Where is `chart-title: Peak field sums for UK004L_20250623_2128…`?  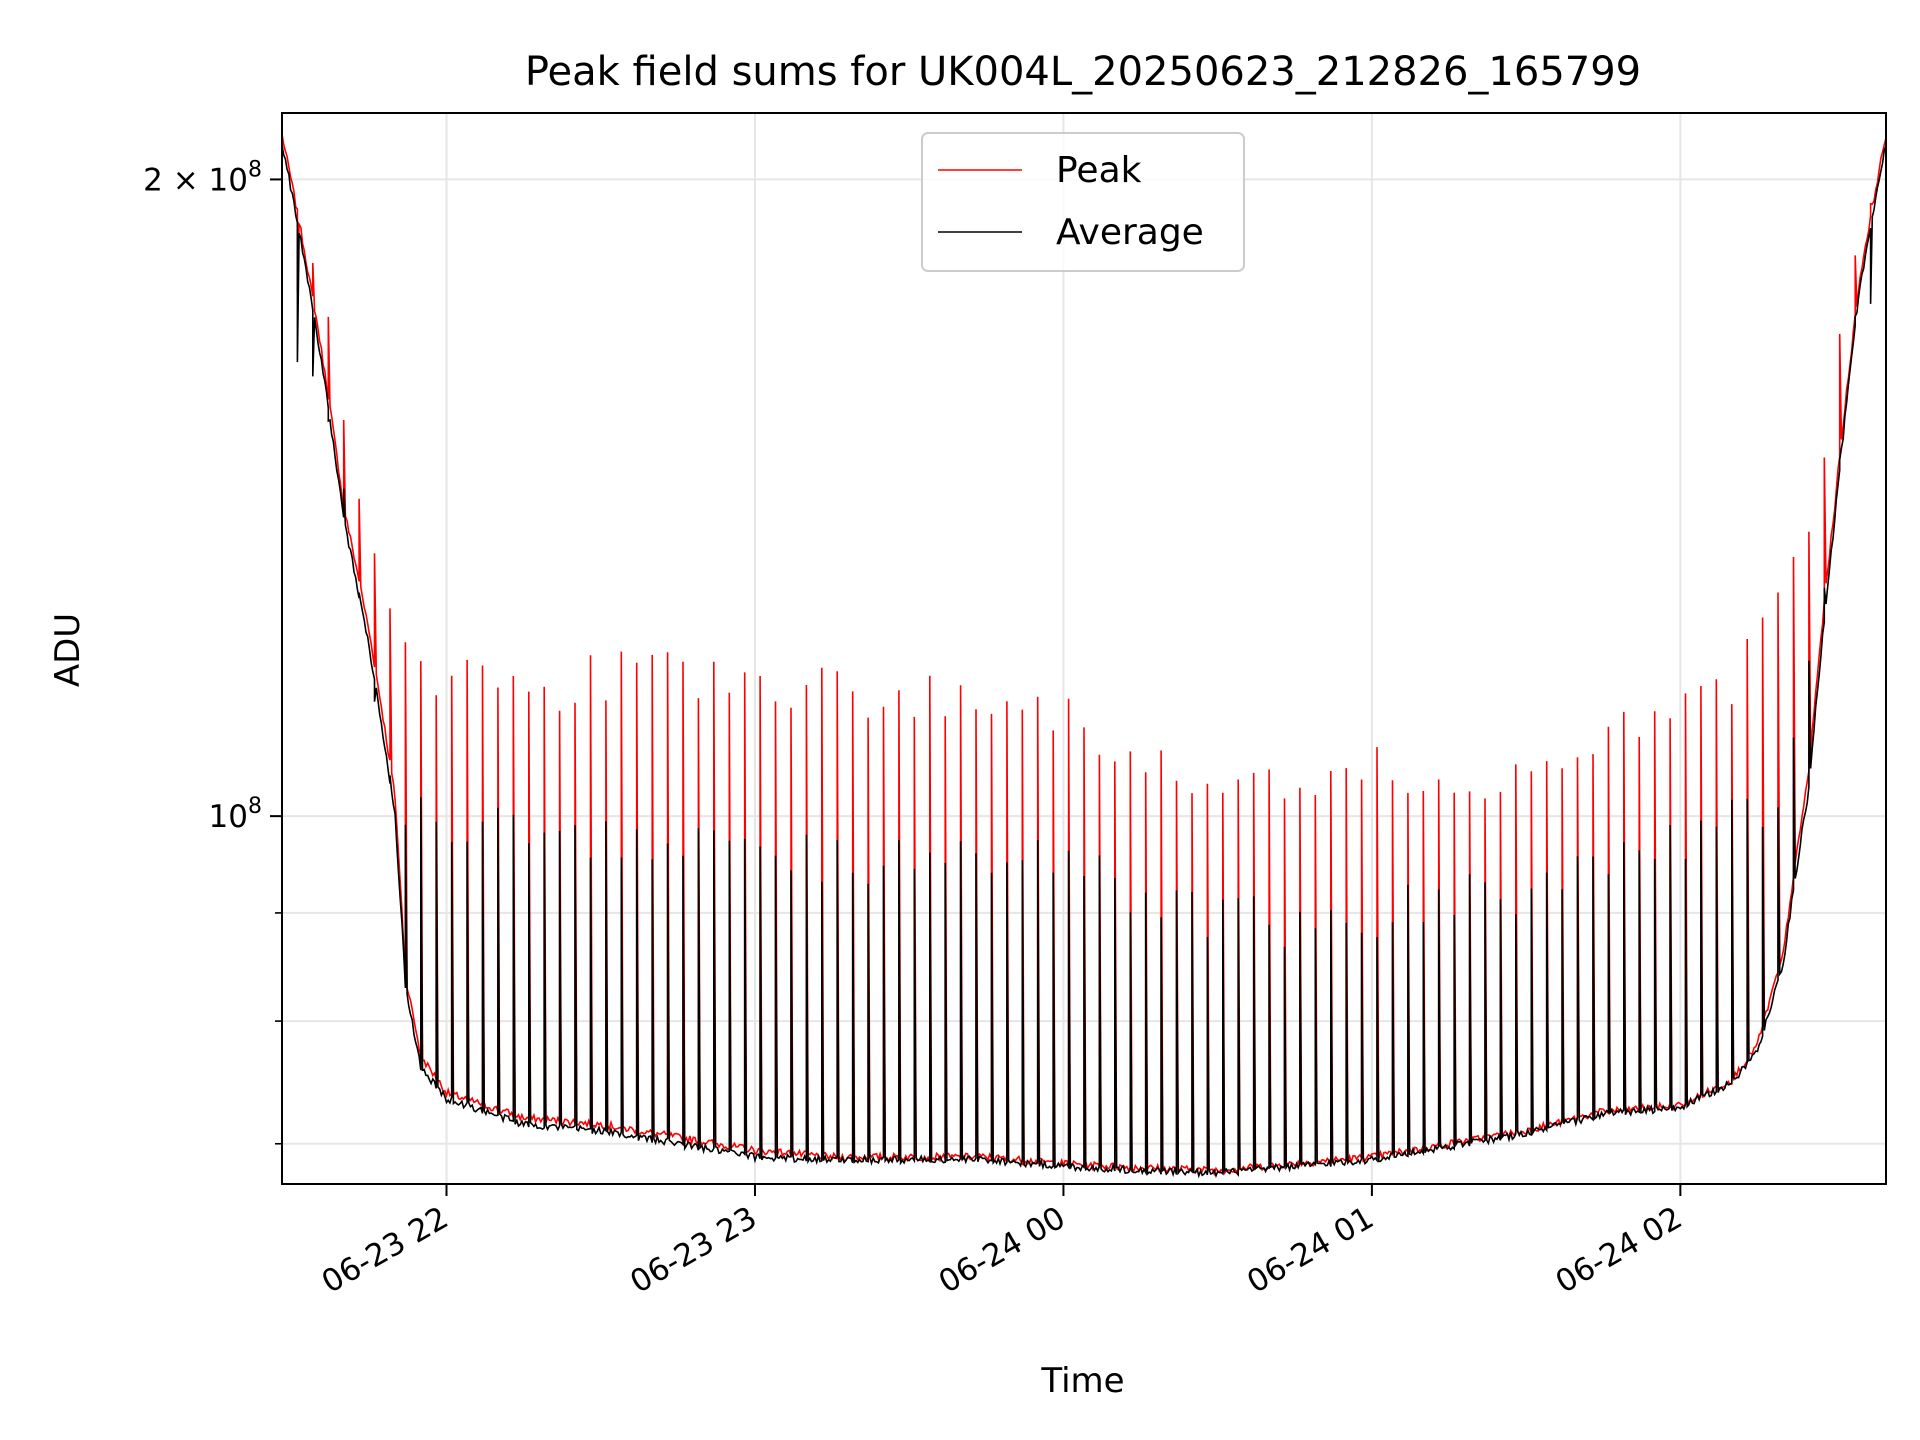
chart-title: Peak field sums for UK004L_20250623_2128… is located at coordinates (1083, 72).